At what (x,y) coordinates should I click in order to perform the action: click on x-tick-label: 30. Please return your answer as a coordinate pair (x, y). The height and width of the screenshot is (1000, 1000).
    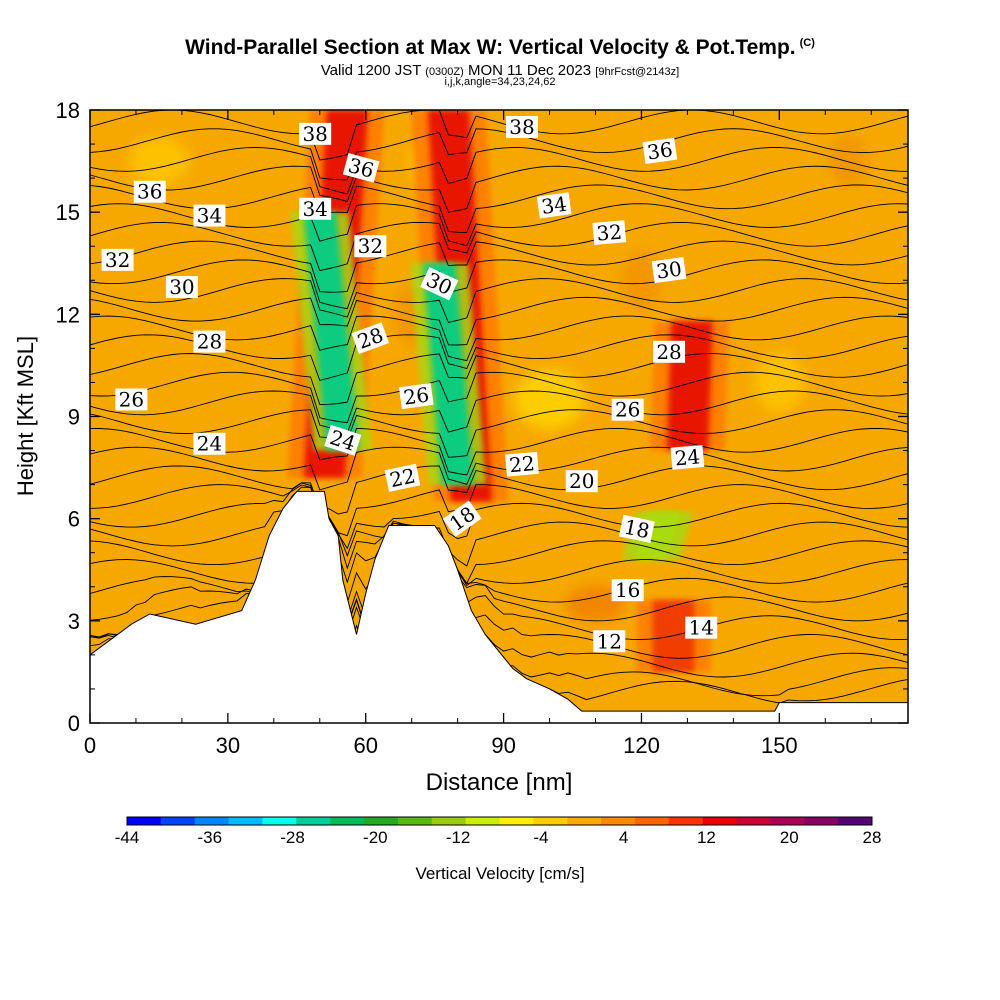
    Looking at the image, I should click on (228, 745).